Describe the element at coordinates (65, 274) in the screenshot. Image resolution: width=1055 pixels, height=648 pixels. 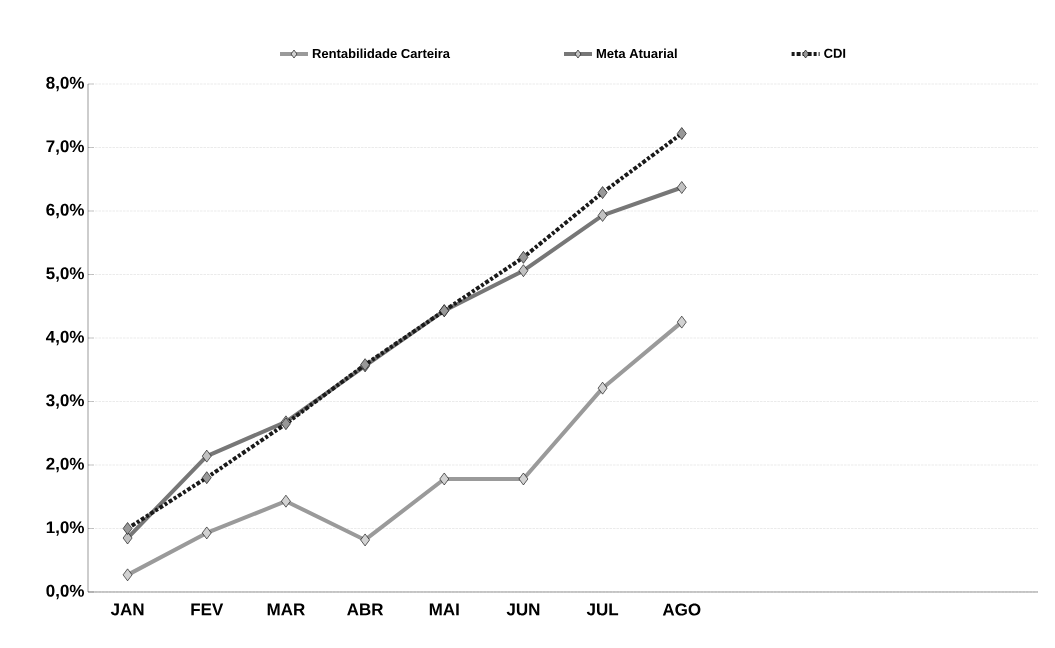
I see `y-tick-label: 5,0%` at that location.